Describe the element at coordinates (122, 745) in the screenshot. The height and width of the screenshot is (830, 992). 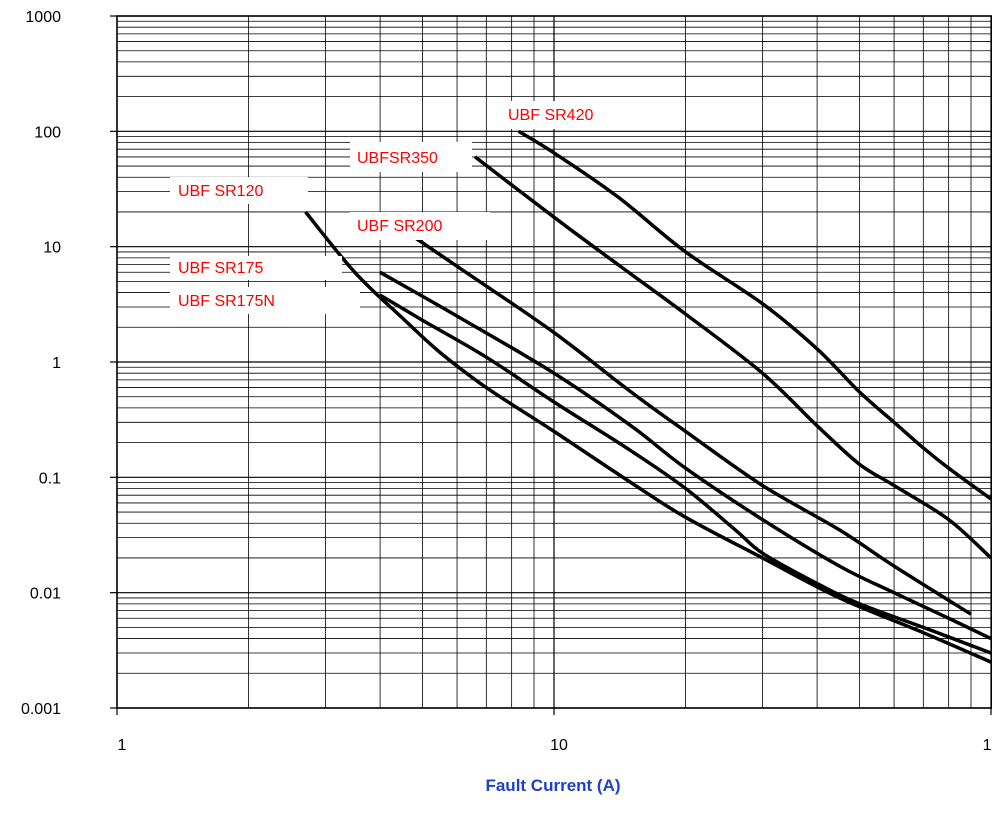
I see `x-tick-label: 1` at that location.